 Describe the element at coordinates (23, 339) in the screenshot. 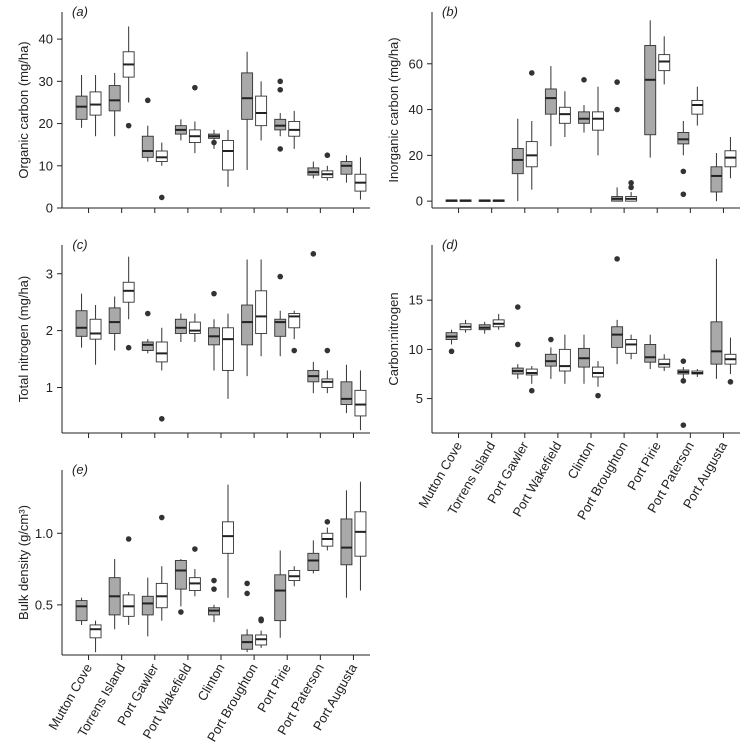

I see `y-axis-label: Total nitrogen (mg/ha)` at that location.